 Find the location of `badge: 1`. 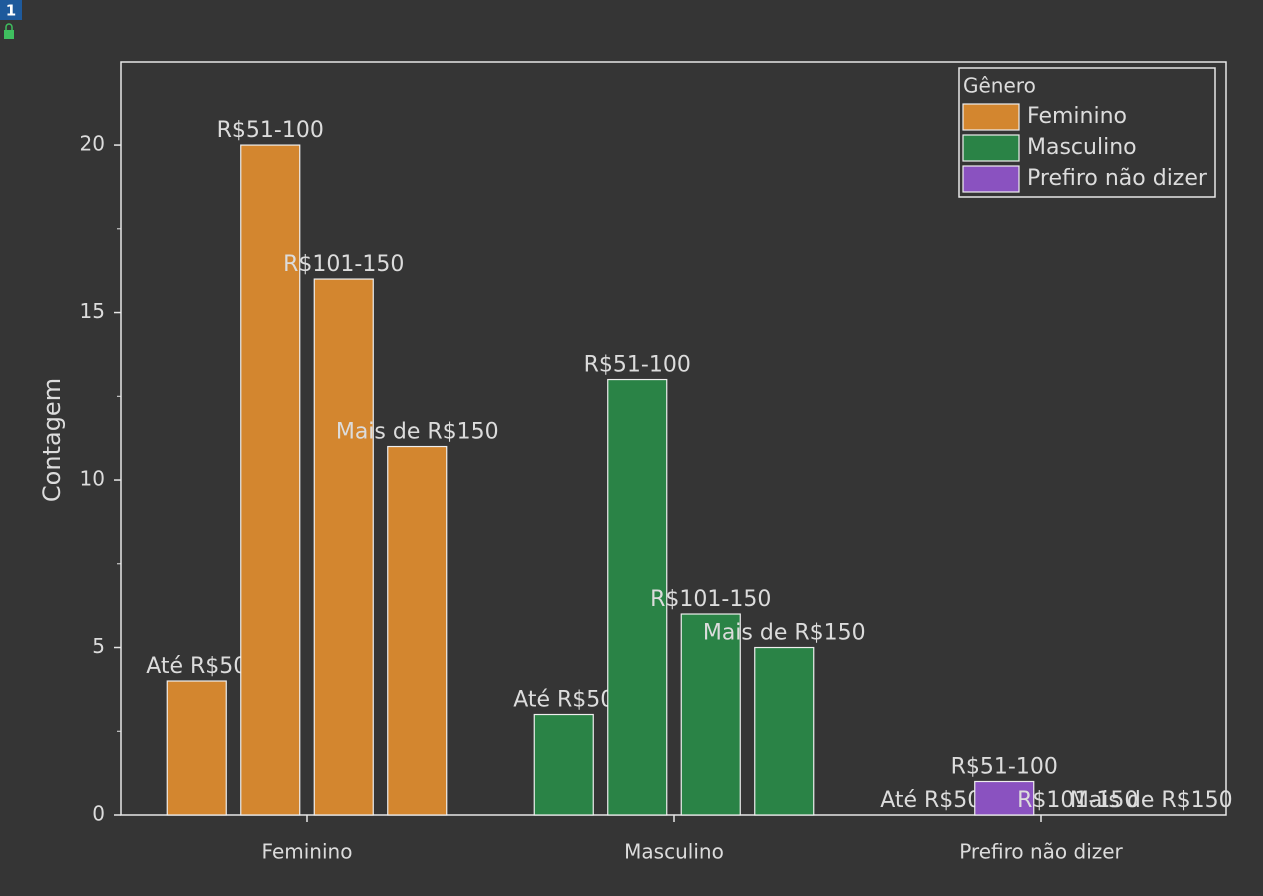

badge: 1 is located at coordinates (11, 11).